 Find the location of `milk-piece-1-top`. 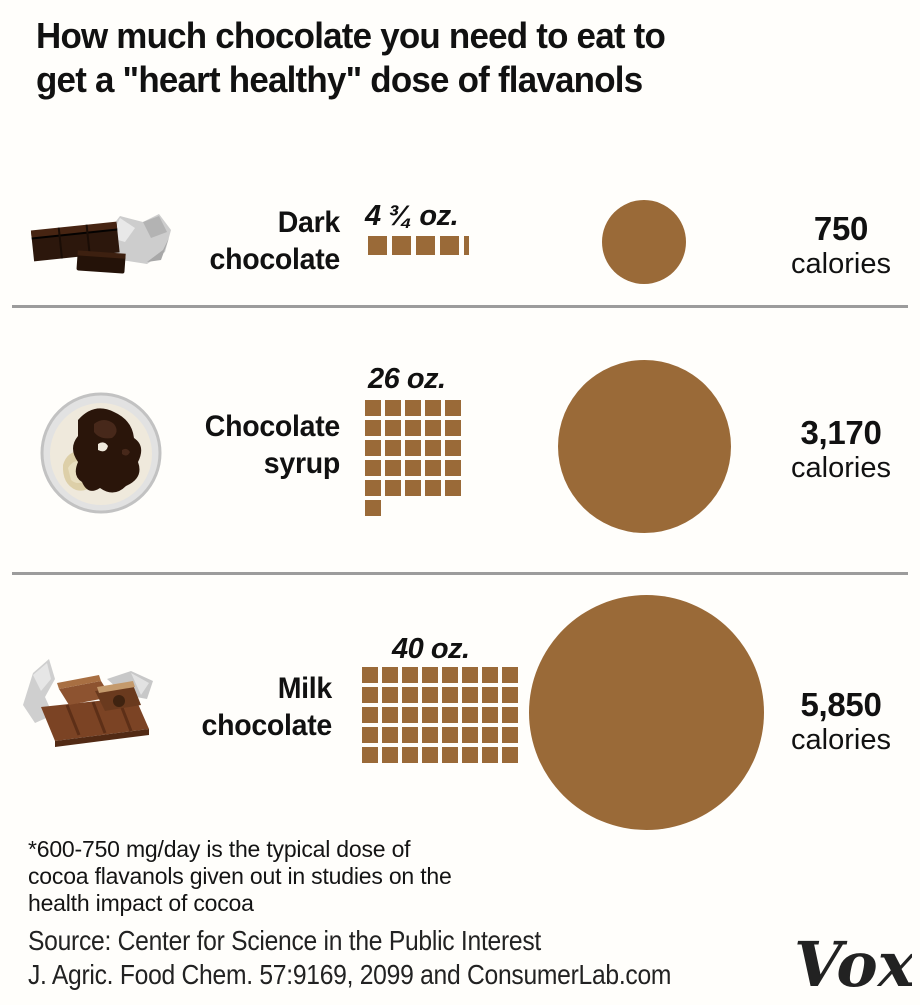

milk-piece-1-top is located at coordinates (79, 682).